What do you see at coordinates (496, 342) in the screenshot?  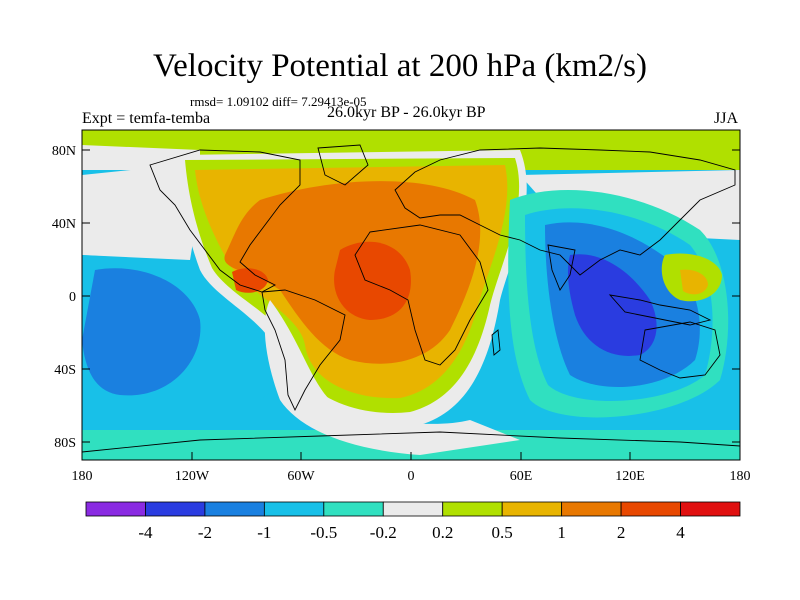 I see `madagascar-outline` at bounding box center [496, 342].